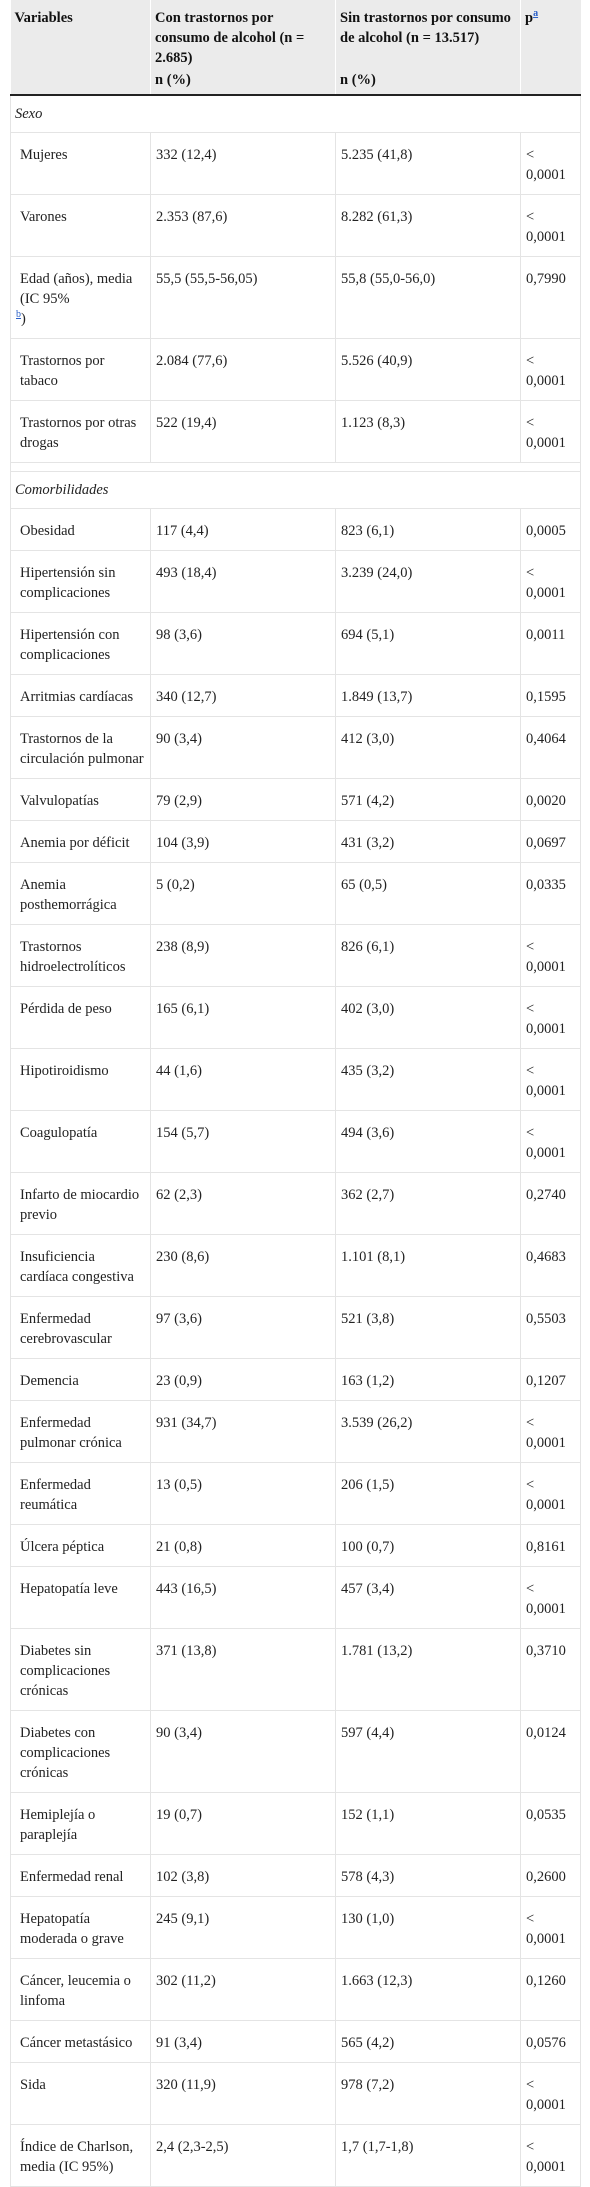 The height and width of the screenshot is (2187, 590). I want to click on row-label: Hipertensión con complicaciones, so click(70, 645).